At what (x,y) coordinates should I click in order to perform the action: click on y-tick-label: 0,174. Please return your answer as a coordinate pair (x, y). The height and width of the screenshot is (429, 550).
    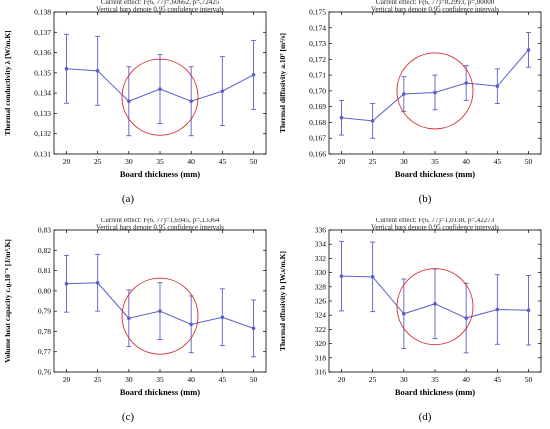
    Looking at the image, I should click on (317, 27).